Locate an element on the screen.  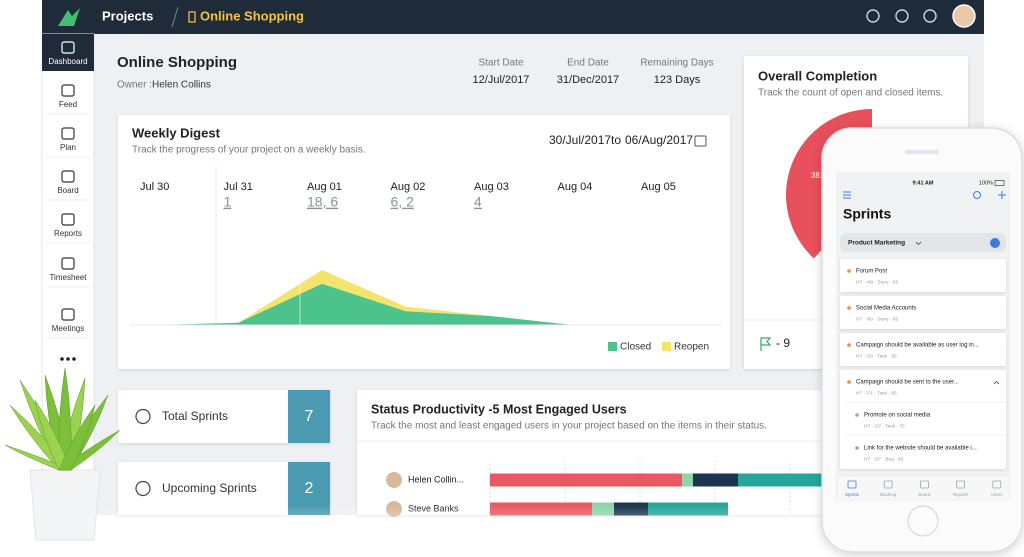
sidebar-label: Feed is located at coordinates (68, 104).